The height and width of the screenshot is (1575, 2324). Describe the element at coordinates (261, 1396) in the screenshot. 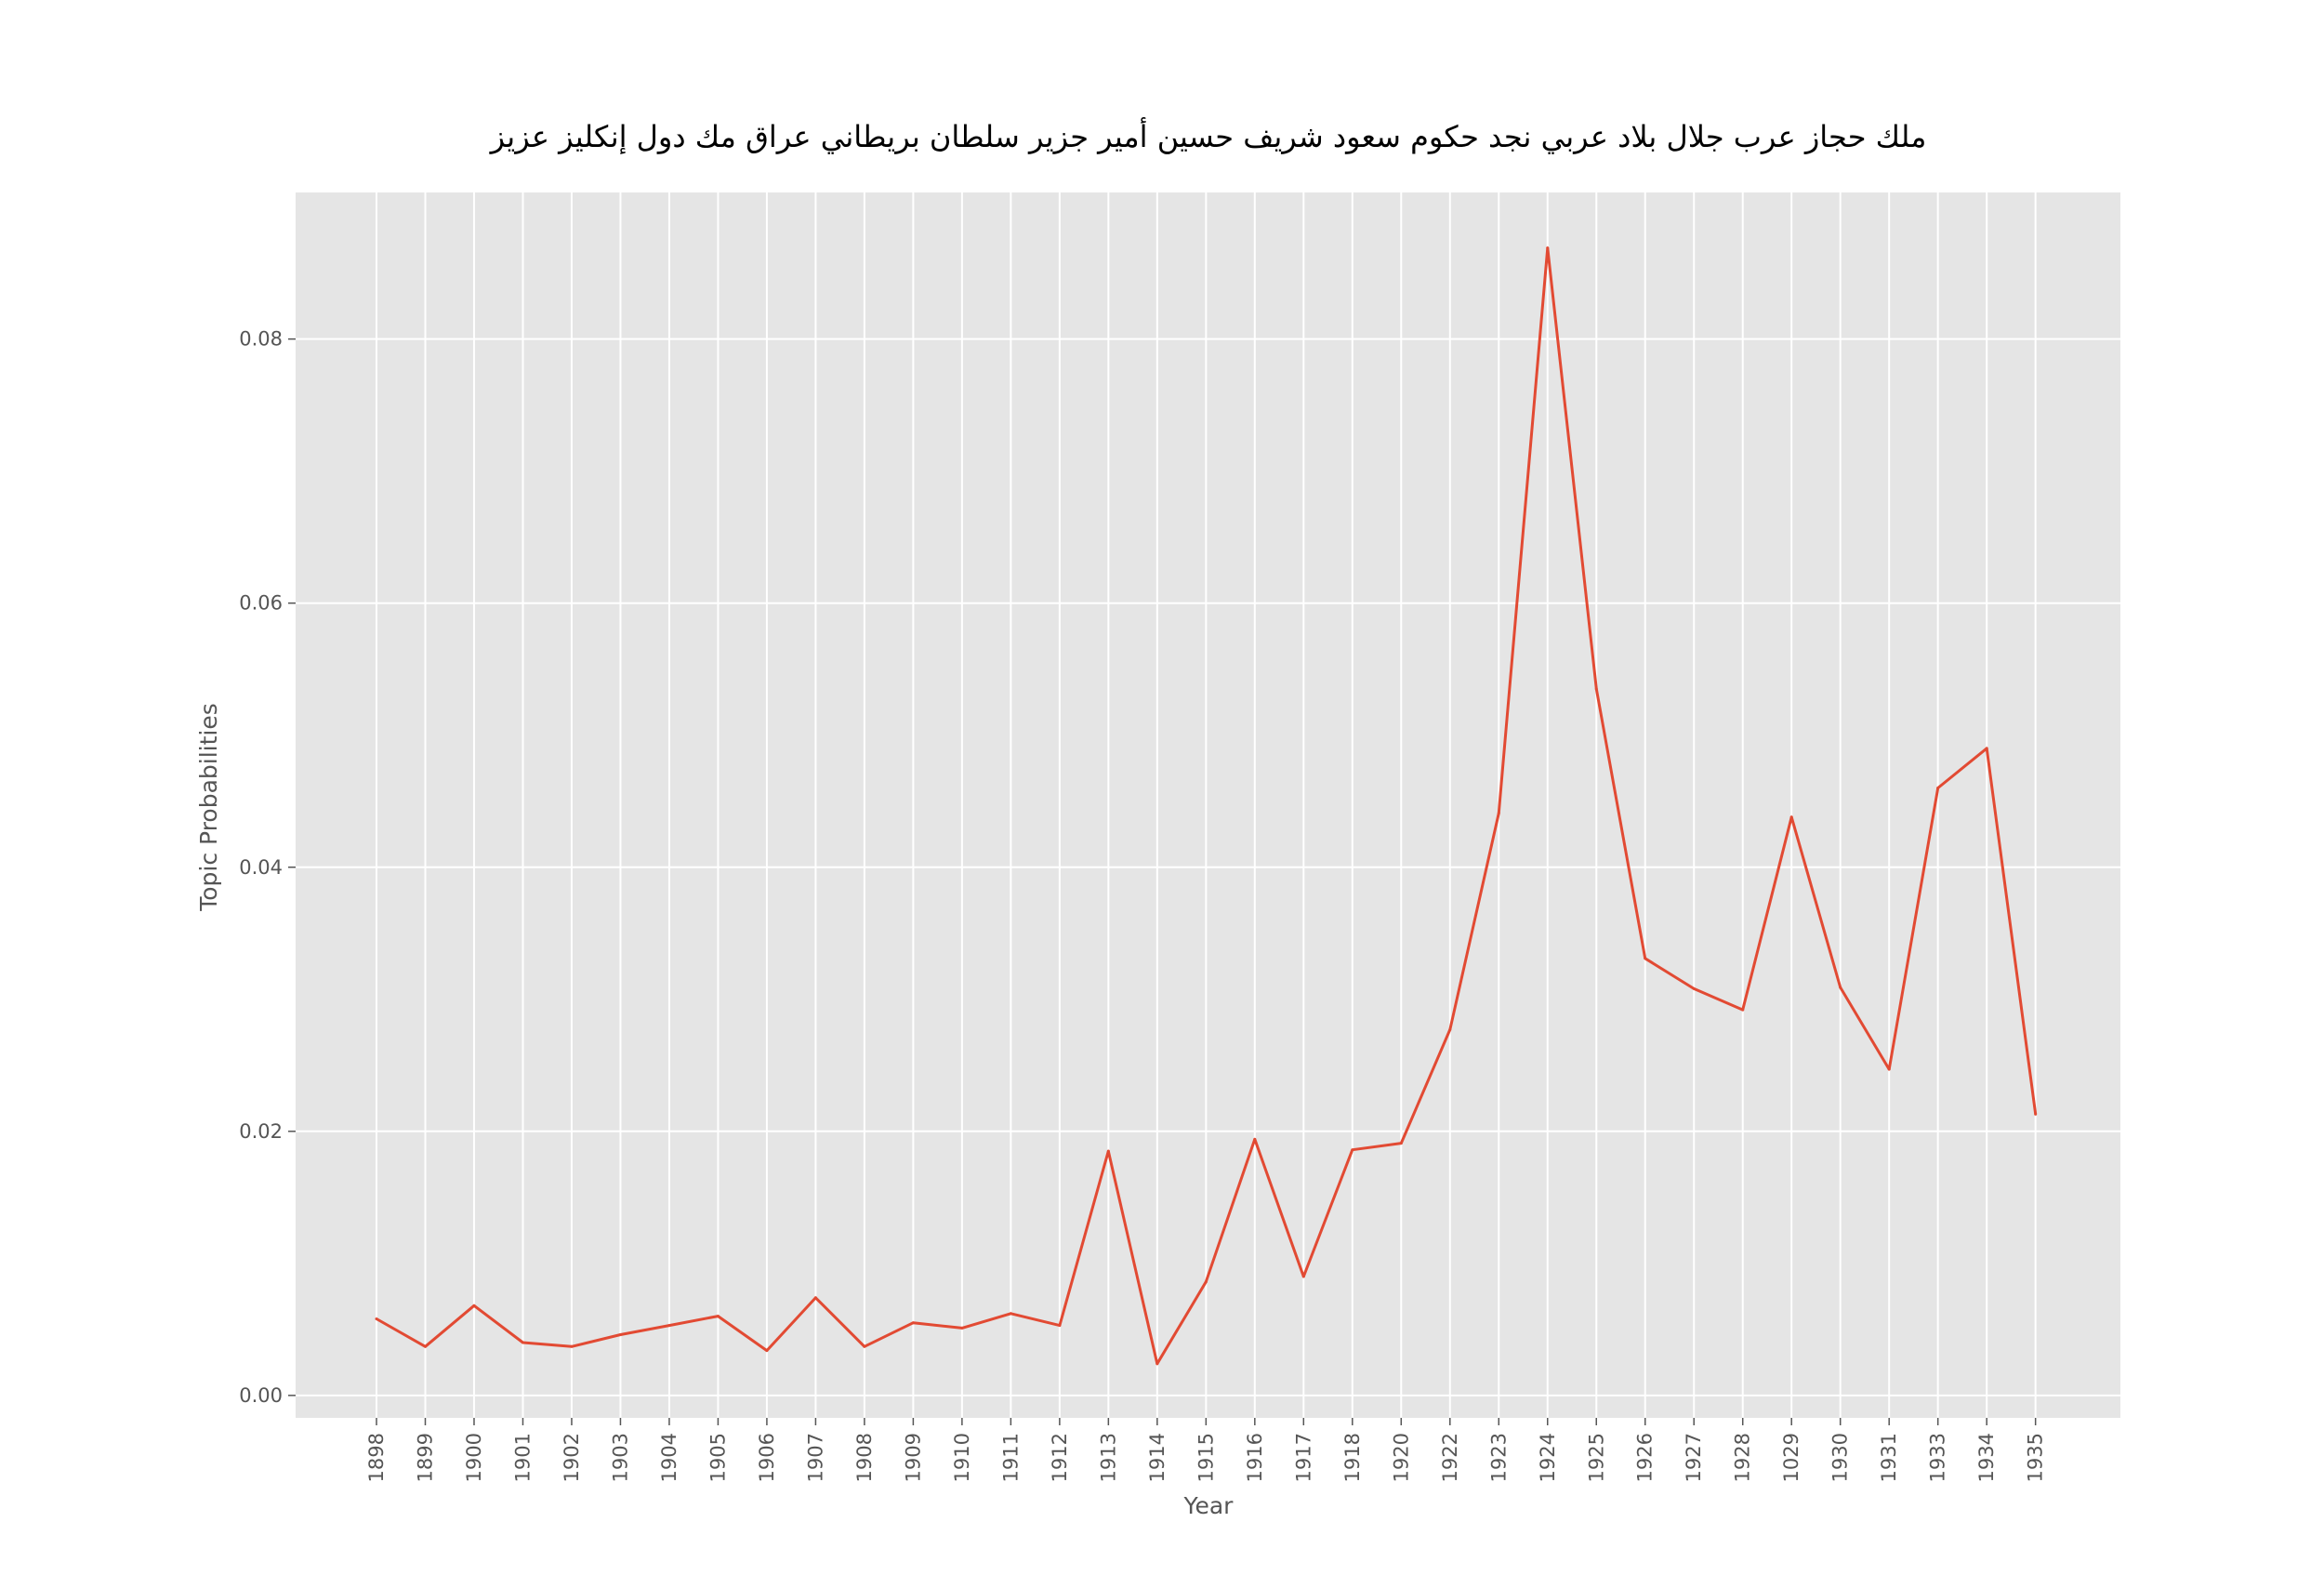

I see `y-tick-label: 0.00` at that location.